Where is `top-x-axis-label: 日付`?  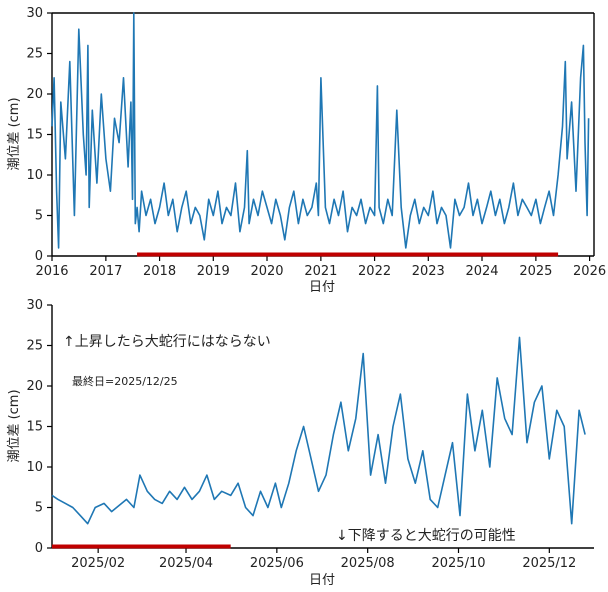
top-x-axis-label: 日付 is located at coordinates (322, 287).